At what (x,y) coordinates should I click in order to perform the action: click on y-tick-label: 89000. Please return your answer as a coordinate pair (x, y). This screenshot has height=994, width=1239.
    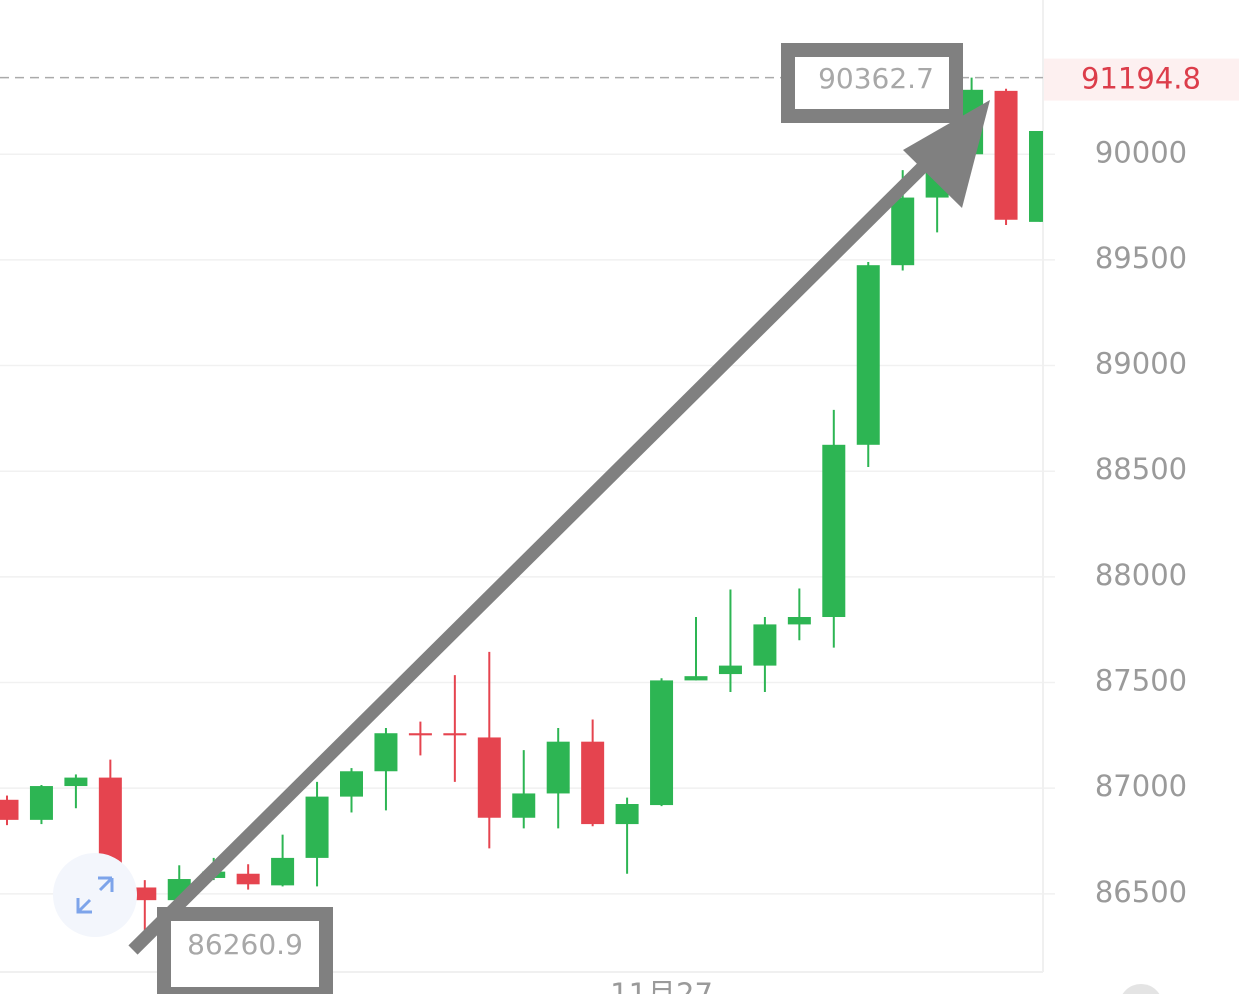
    Looking at the image, I should click on (1141, 364).